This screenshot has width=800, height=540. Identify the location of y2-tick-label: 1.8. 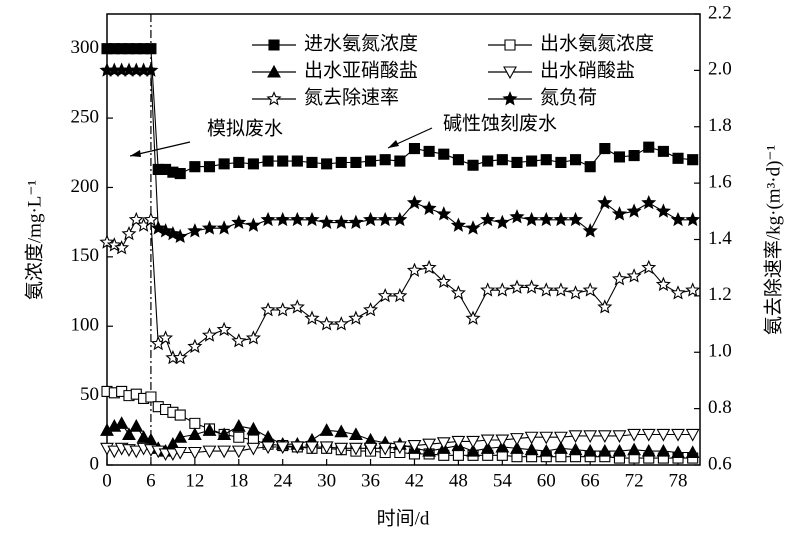
(720, 125).